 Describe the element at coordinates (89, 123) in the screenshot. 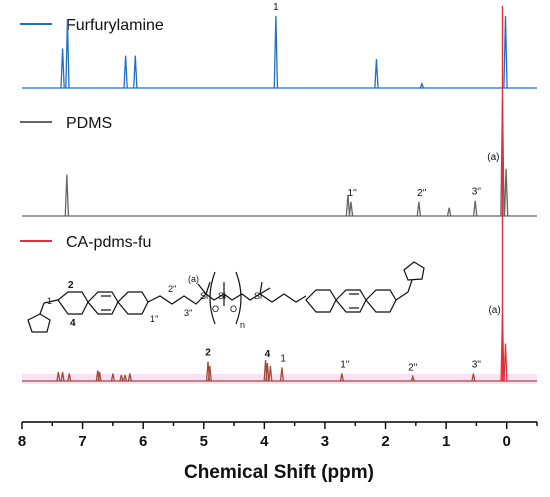

I see `legend-label-pdms: PDMS` at that location.